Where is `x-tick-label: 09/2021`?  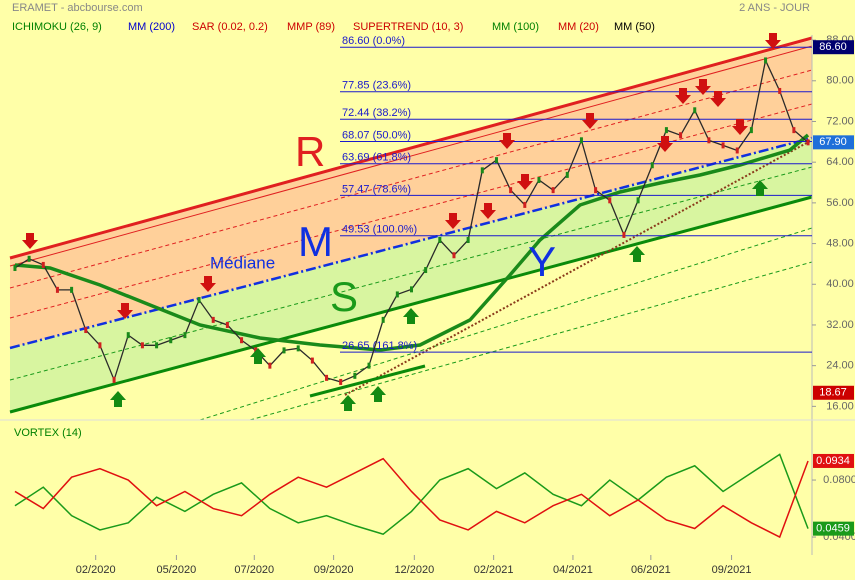 x-tick-label: 09/2021 is located at coordinates (732, 570).